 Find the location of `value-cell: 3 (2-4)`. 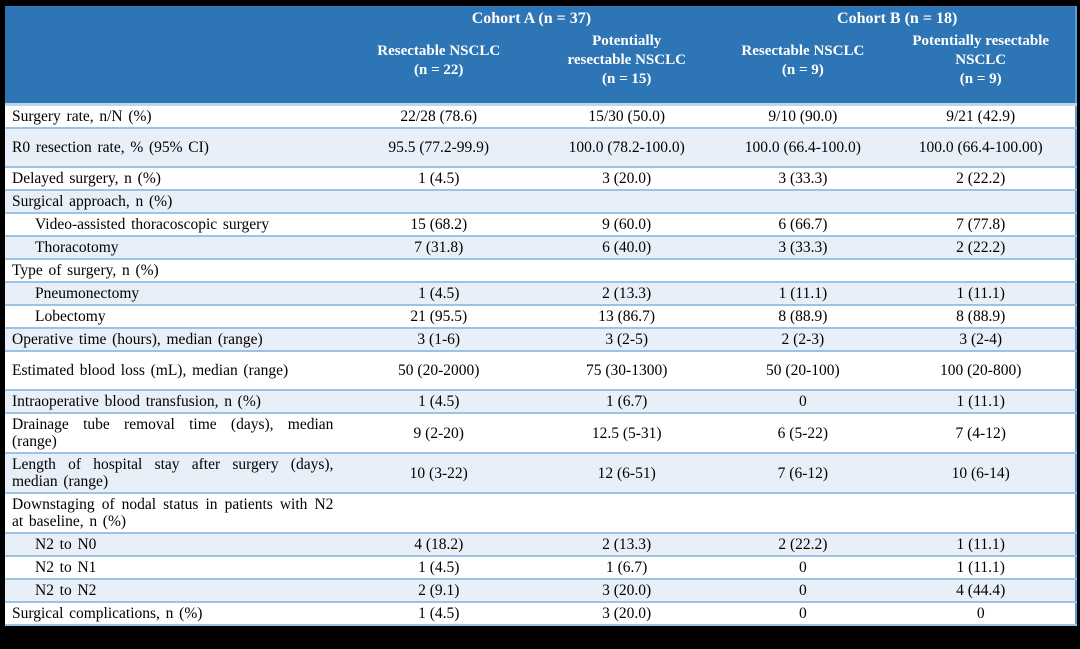

value-cell: 3 (2-4) is located at coordinates (981, 339).